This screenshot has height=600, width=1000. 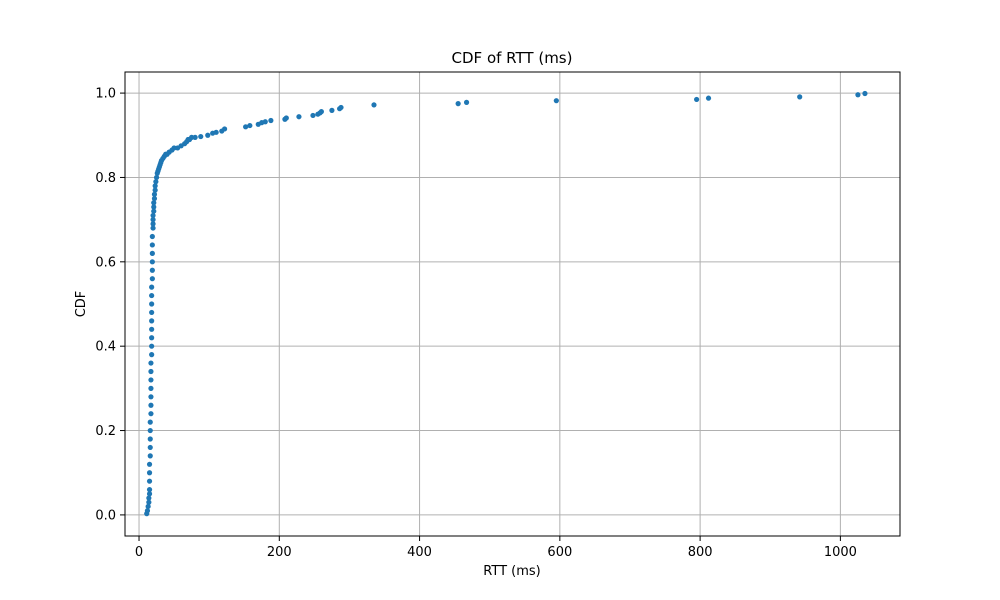 What do you see at coordinates (700, 552) in the screenshot?
I see `x-tick-label: 800` at bounding box center [700, 552].